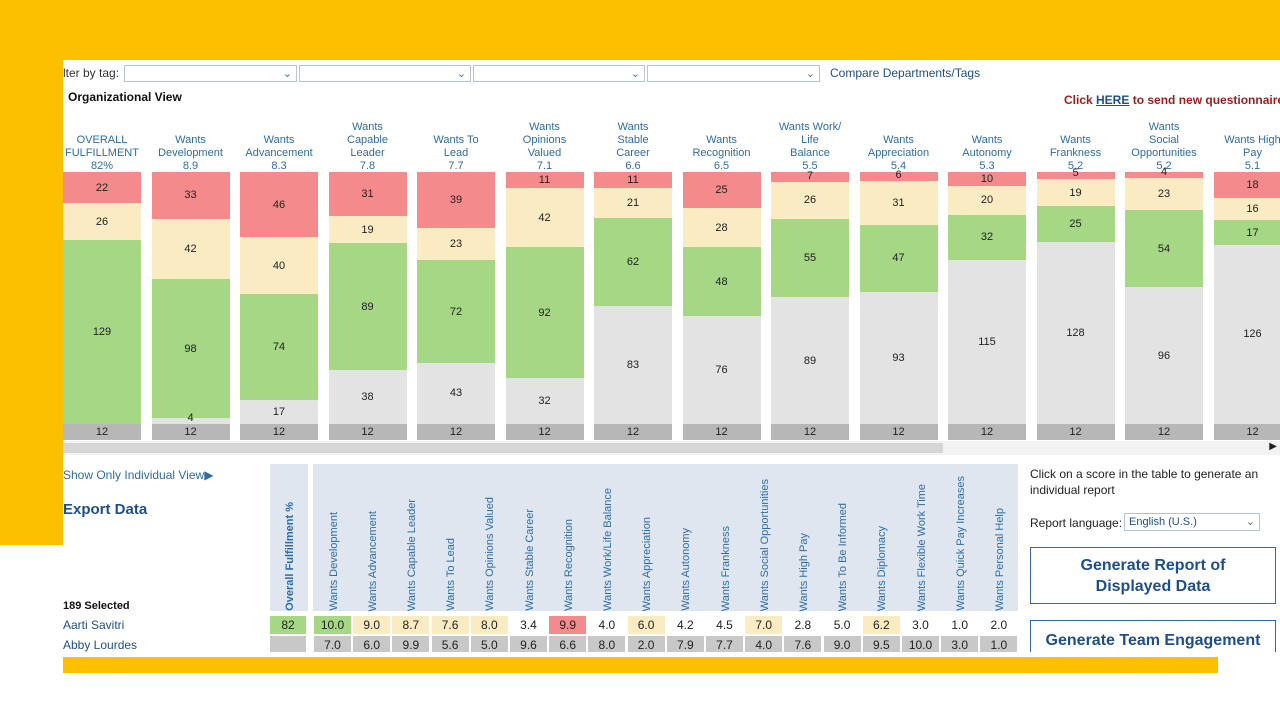 The image size is (1280, 720). What do you see at coordinates (633, 180) in the screenshot?
I see `bar-segment-red: 11` at bounding box center [633, 180].